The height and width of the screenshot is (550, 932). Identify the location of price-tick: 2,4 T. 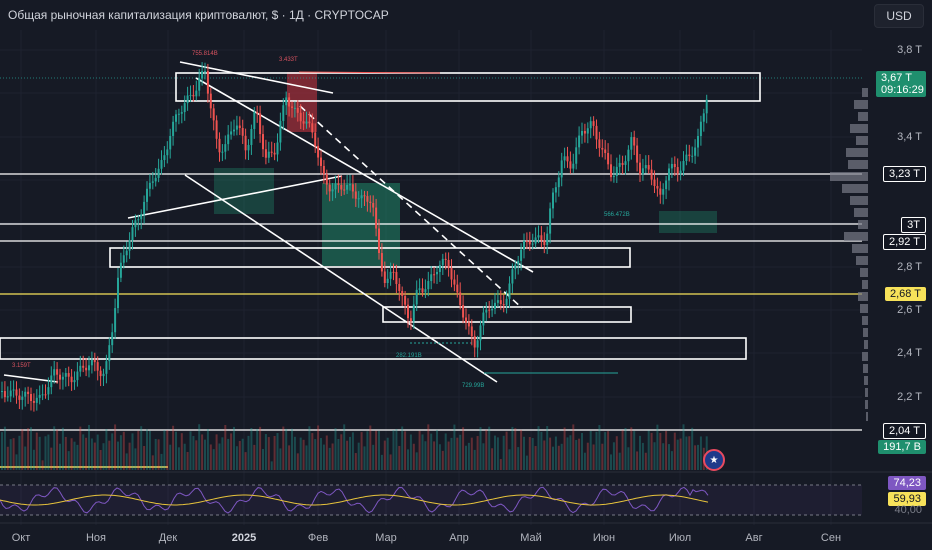
(909, 353).